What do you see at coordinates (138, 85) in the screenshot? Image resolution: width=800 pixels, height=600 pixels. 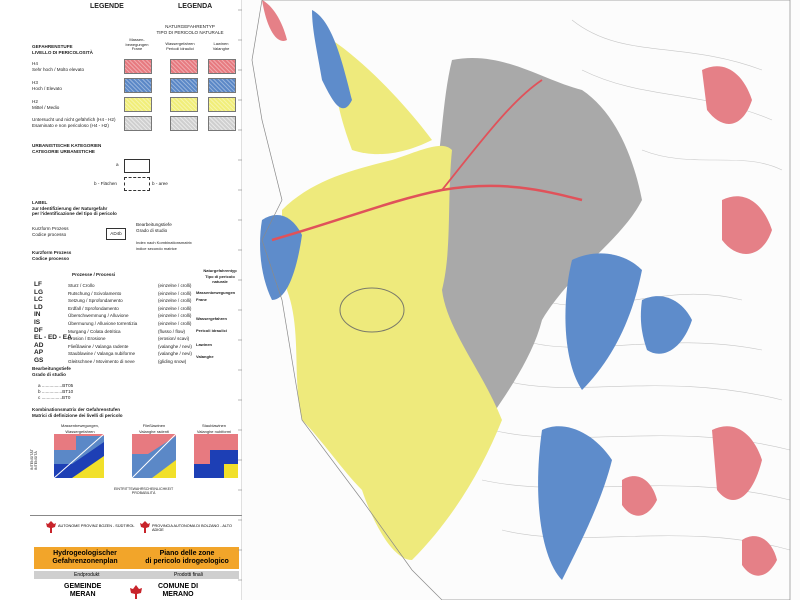 I see `swatch-h3-landslide` at bounding box center [138, 85].